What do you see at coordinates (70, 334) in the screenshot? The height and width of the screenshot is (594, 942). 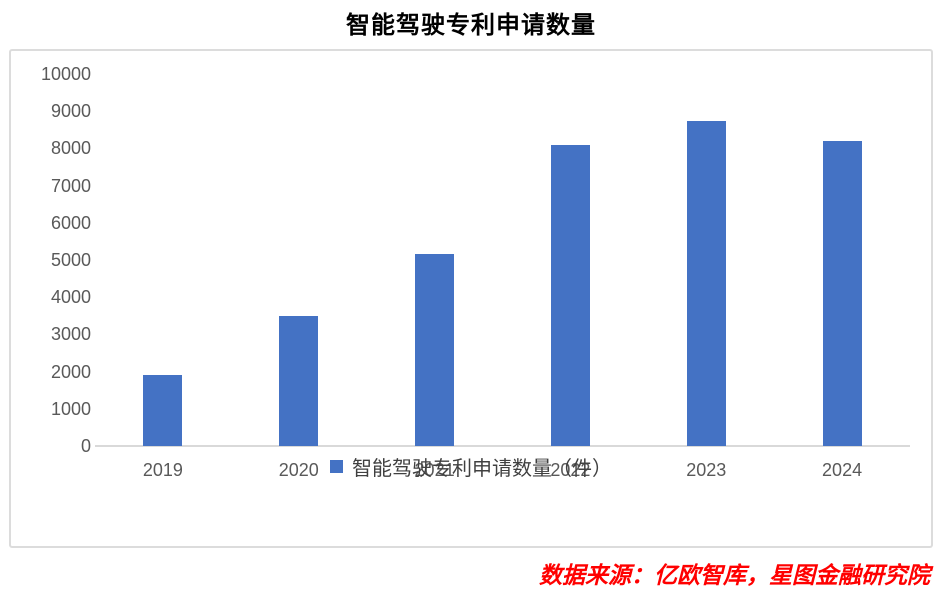 I see `y-tick-label: 3000` at bounding box center [70, 334].